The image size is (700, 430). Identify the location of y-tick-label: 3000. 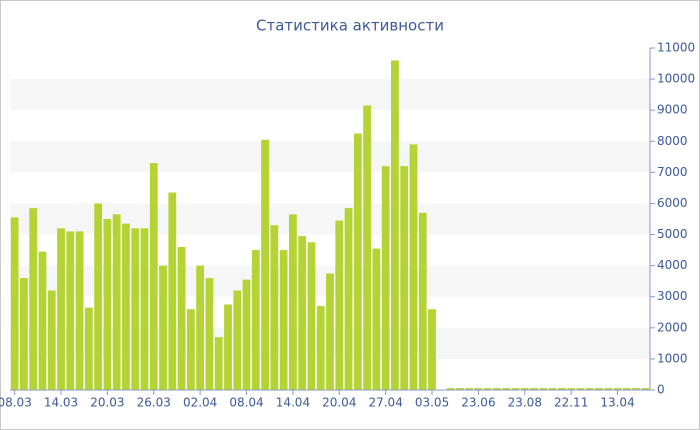
(672, 296).